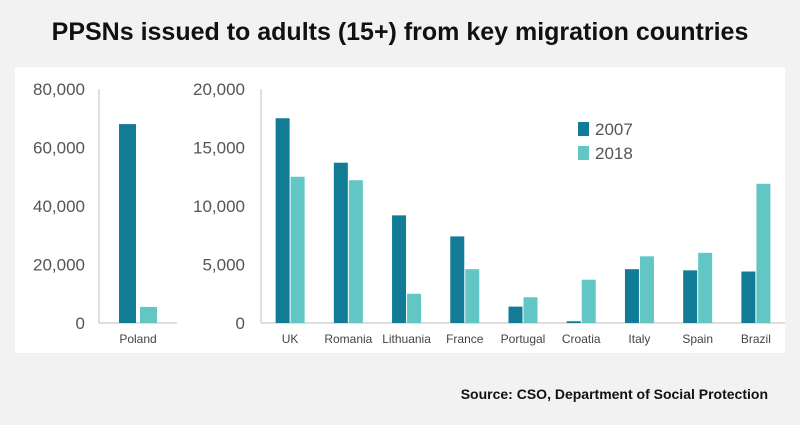 The height and width of the screenshot is (425, 800). What do you see at coordinates (639, 339) in the screenshot?
I see `x-tick-label: Italy` at bounding box center [639, 339].